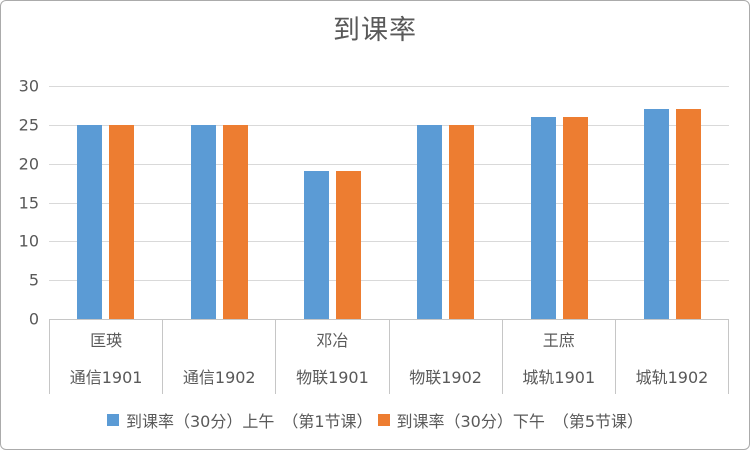 The width and height of the screenshot is (752, 452). Describe the element at coordinates (688, 214) in the screenshot. I see `bar-series2-城轨1902` at that location.